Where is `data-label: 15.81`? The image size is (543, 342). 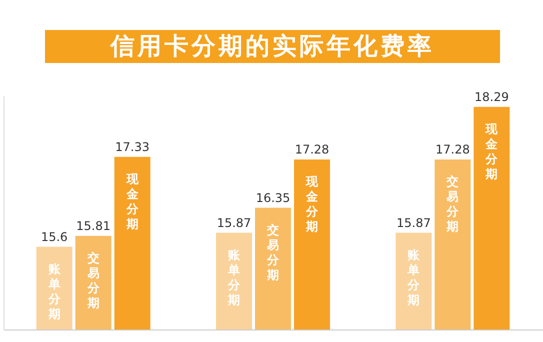
data-label: 15.81 is located at coordinates (93, 225).